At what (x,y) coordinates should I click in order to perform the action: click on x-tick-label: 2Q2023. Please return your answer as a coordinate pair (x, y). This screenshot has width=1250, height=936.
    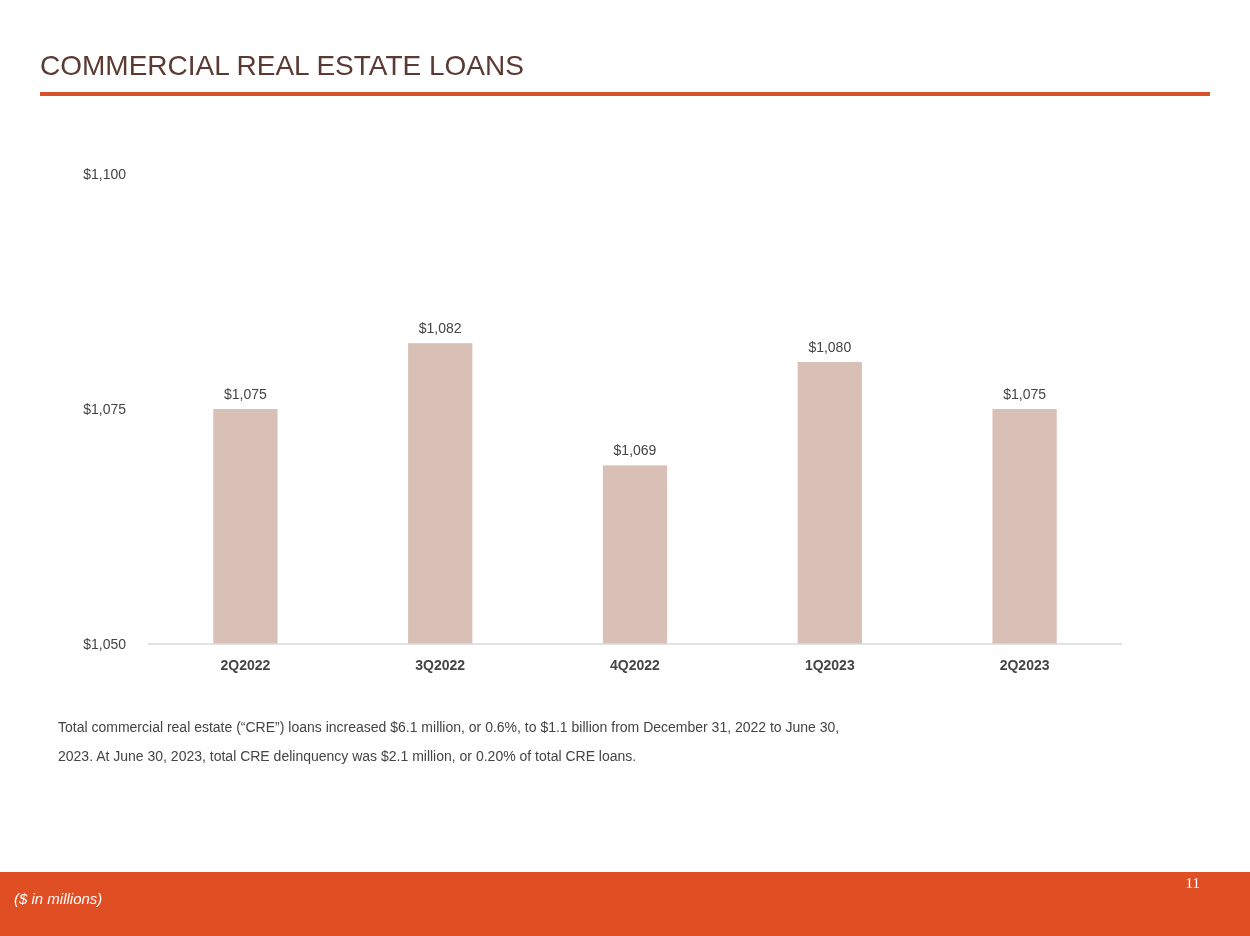
    Looking at the image, I should click on (1024, 665).